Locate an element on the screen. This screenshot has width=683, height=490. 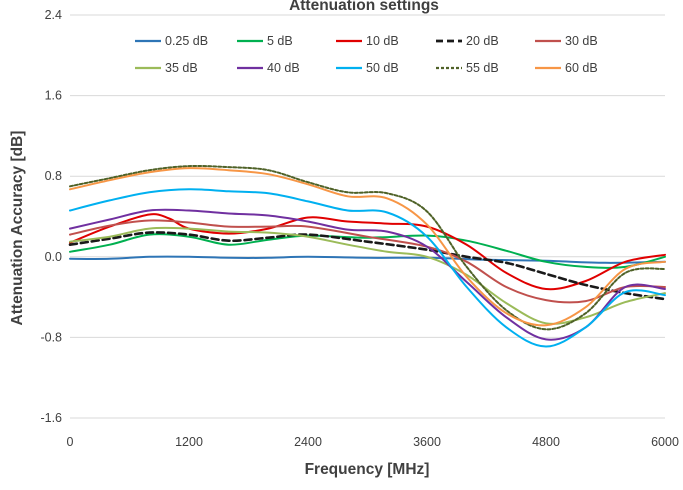
series-line-0-25-db is located at coordinates (367, 259).